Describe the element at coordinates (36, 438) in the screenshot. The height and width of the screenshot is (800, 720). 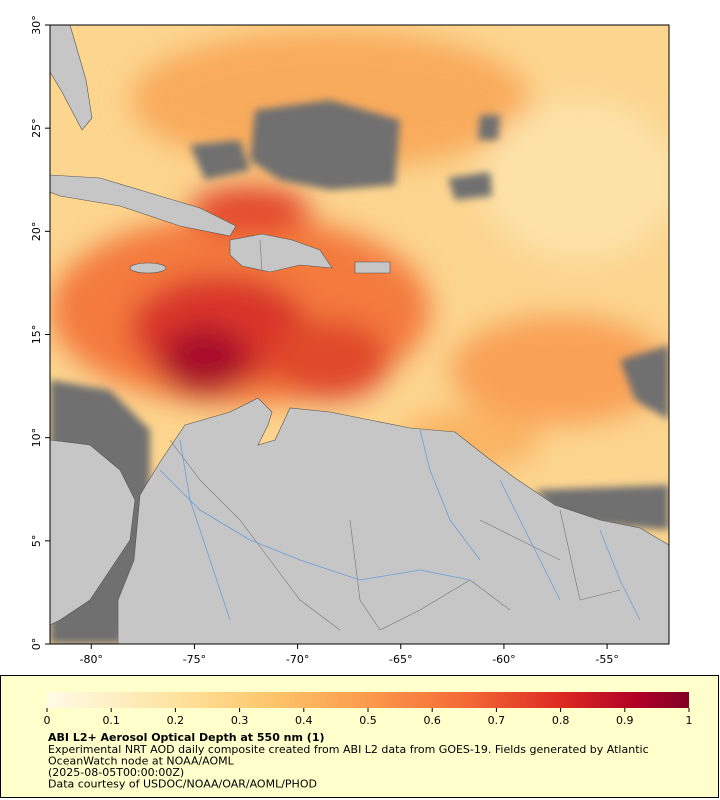
I see `y-tick-label: 10°` at that location.